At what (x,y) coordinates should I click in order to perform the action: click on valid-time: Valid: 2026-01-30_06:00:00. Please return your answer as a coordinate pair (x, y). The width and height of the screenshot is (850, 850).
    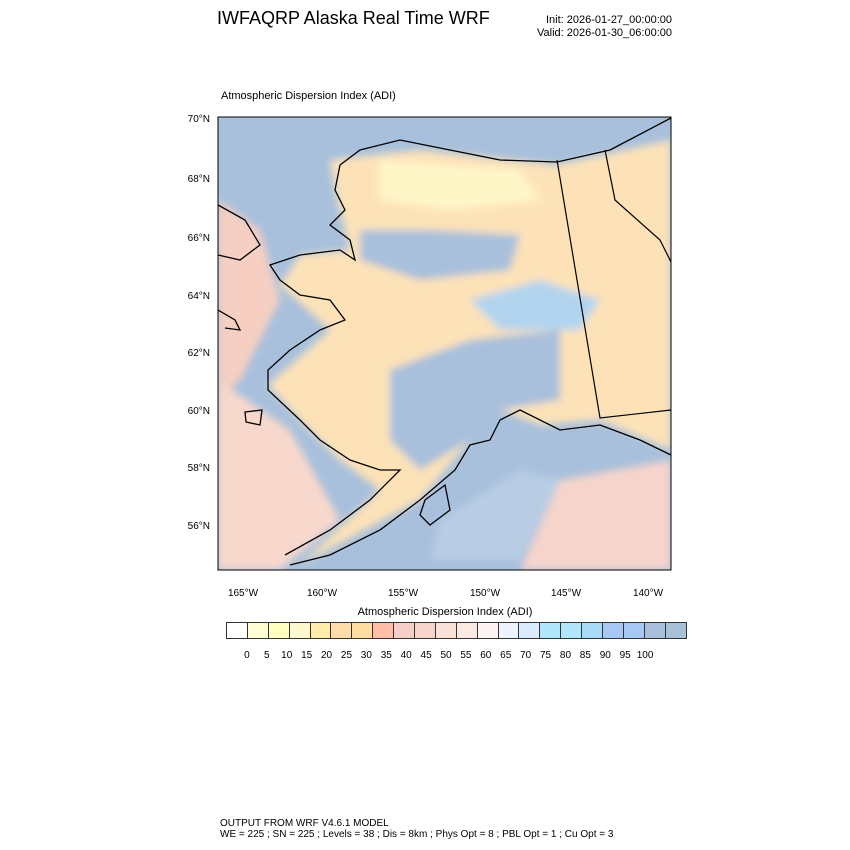
    Looking at the image, I should click on (604, 33).